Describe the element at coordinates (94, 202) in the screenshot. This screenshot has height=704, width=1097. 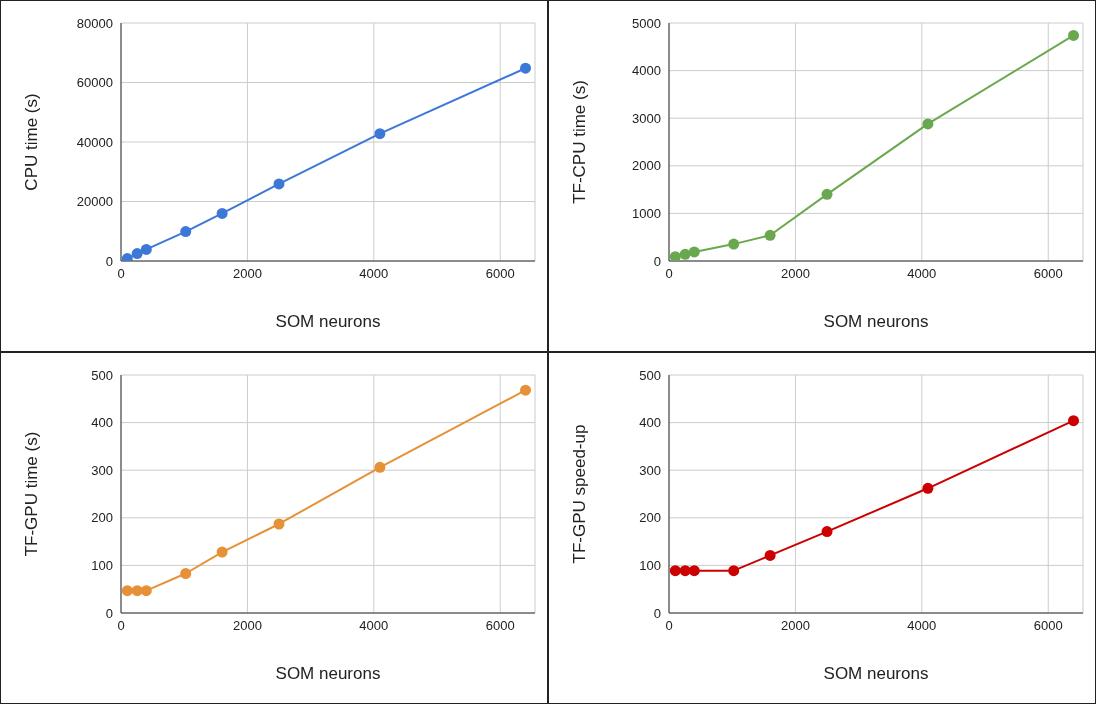
I see `y-tick-label: 20000` at that location.